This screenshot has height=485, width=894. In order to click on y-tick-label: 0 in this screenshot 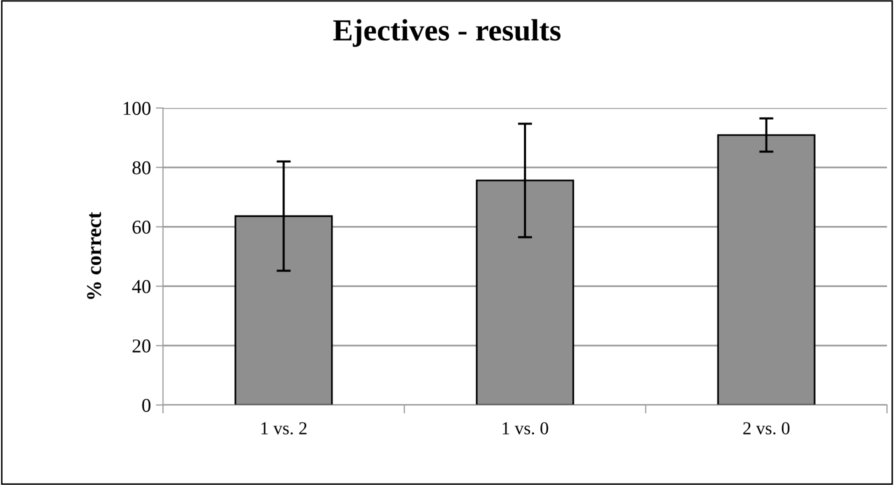, I will do `click(146, 405)`.